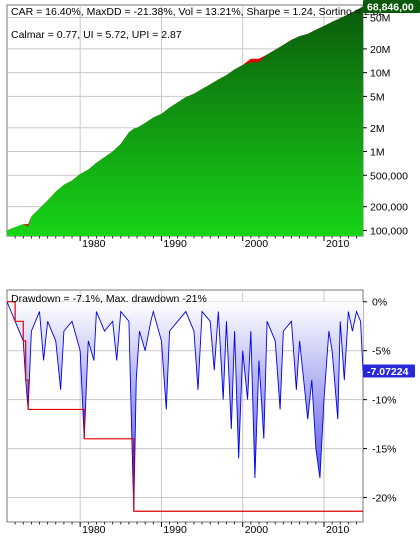 This screenshot has width=420, height=542. I want to click on equity-x-axis: 1980 1990 2000 2010, so click(185, 243).